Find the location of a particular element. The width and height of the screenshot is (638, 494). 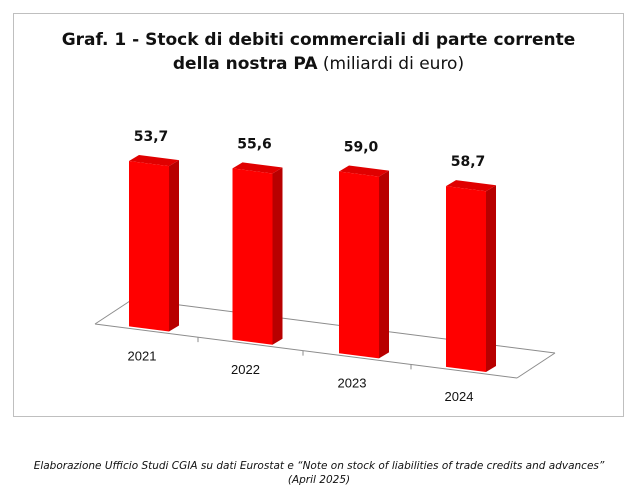

x-tick-label: 2021 is located at coordinates (142, 356).